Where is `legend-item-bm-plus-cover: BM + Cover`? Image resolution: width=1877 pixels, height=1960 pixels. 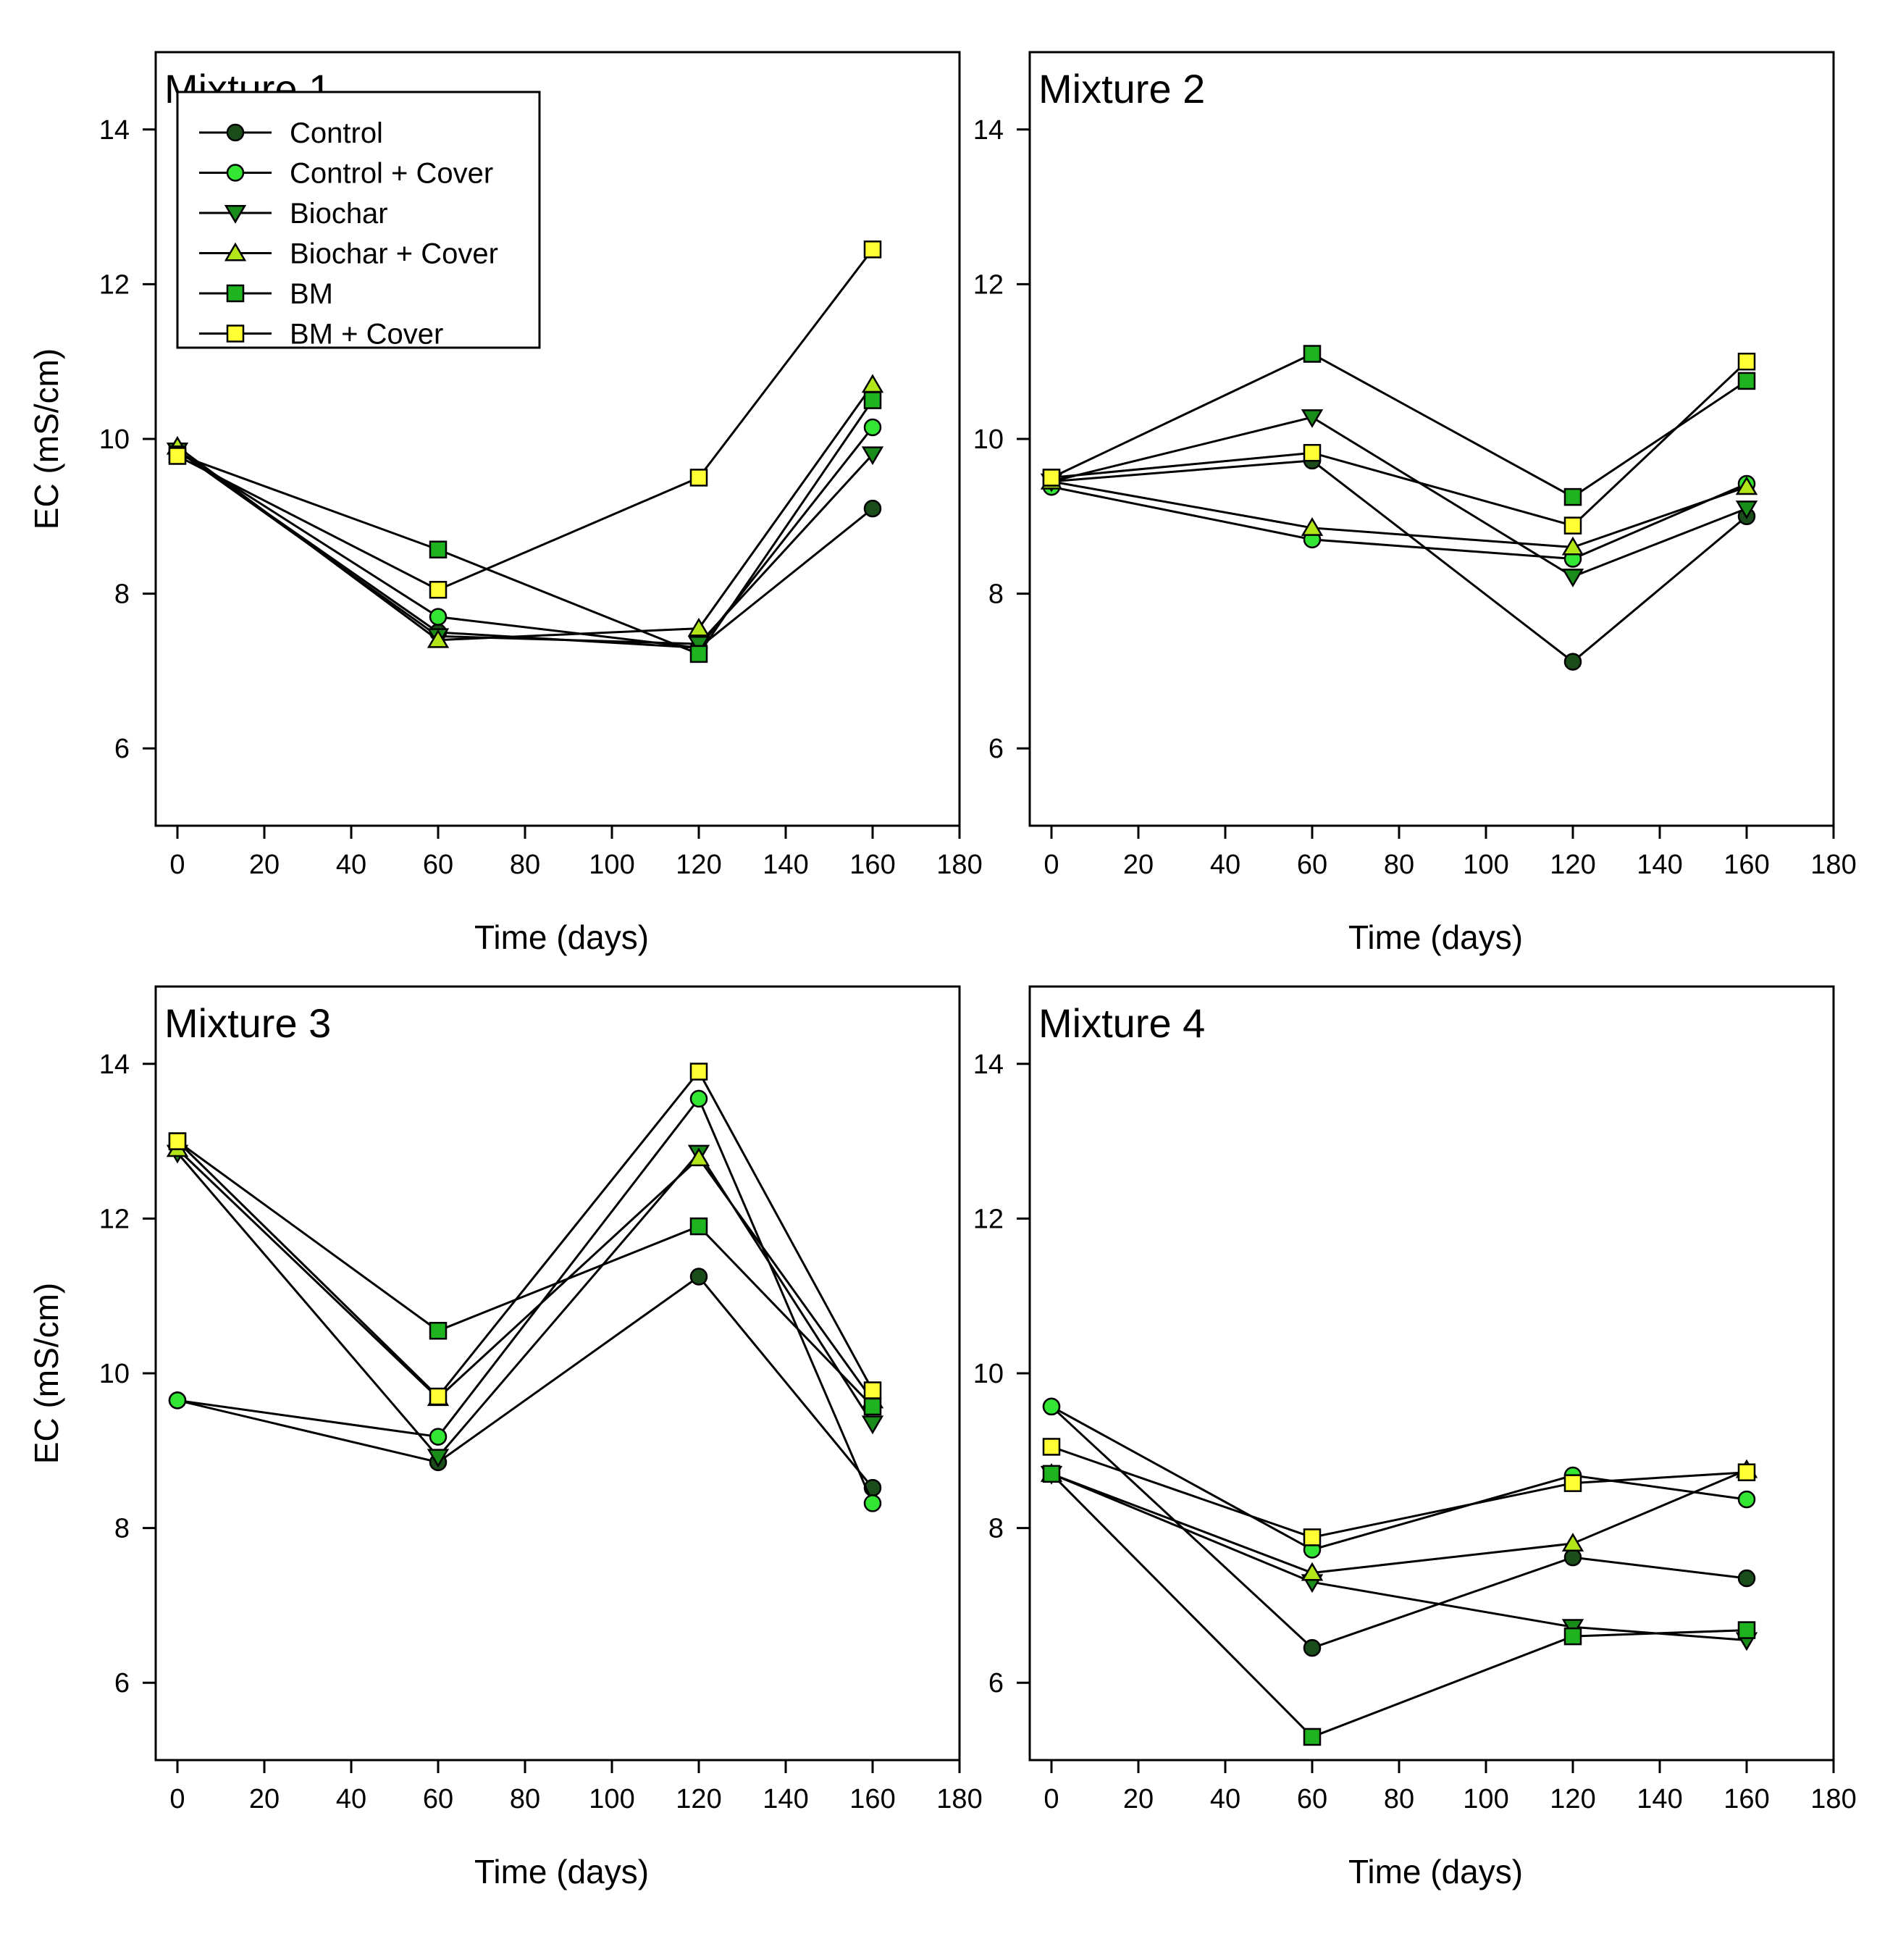 legend-item-bm-plus-cover: BM + Cover is located at coordinates (321, 335).